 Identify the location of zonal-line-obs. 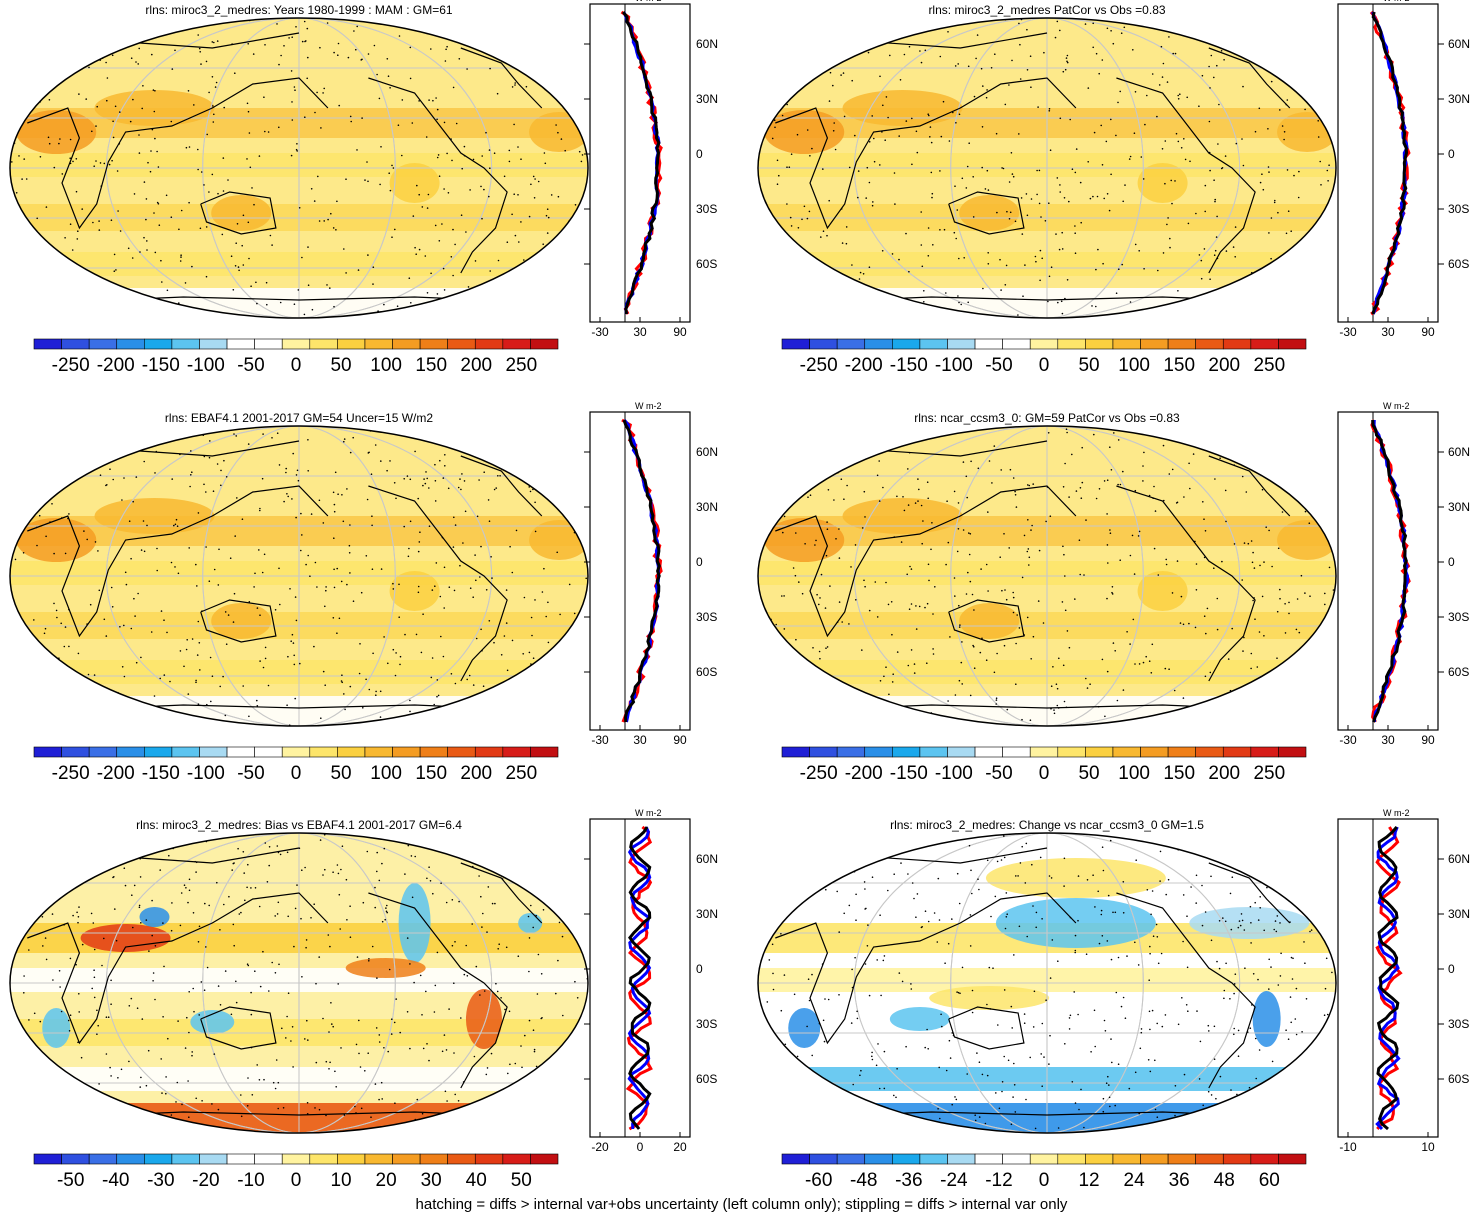
(1390, 571).